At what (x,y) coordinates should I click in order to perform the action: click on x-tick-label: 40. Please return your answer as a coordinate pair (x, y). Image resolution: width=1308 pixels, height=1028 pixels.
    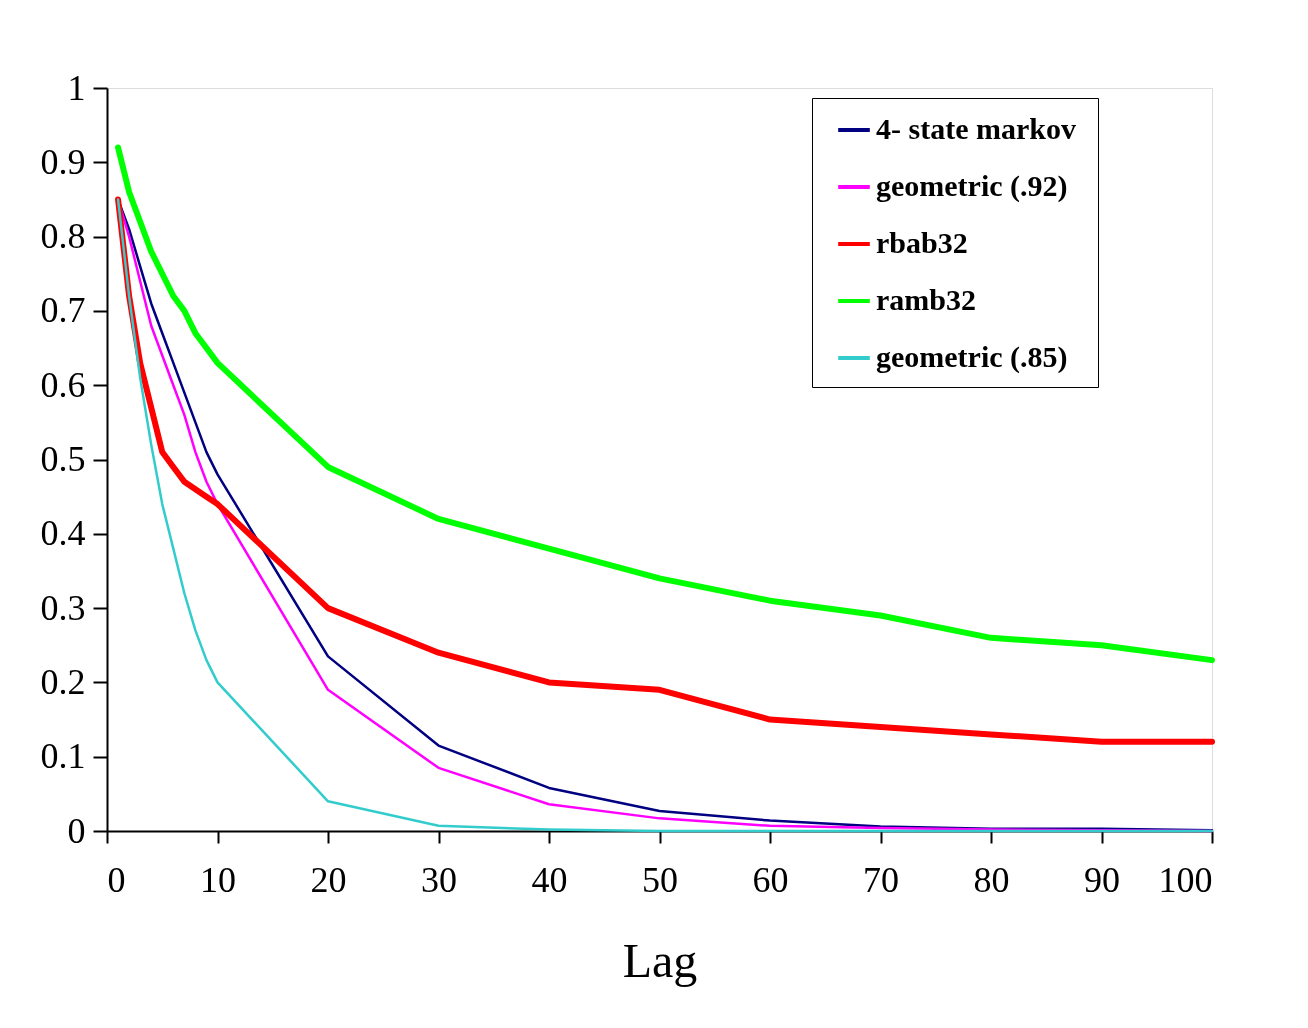
    Looking at the image, I should click on (549, 879).